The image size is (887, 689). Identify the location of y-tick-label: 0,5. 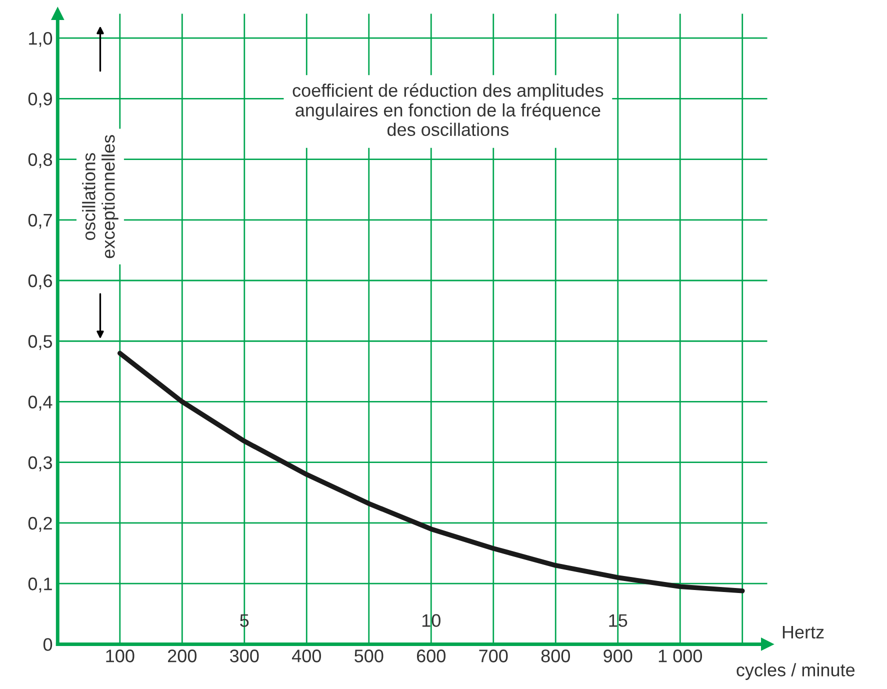
(40, 342).